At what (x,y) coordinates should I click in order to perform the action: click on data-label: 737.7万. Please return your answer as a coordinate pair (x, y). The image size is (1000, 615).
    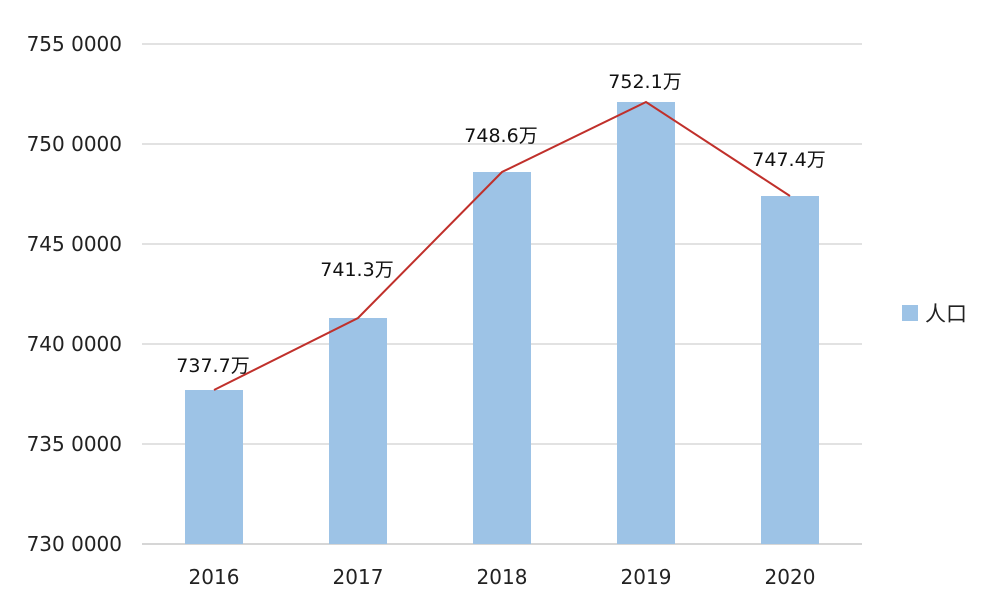
    Looking at the image, I should click on (212, 366).